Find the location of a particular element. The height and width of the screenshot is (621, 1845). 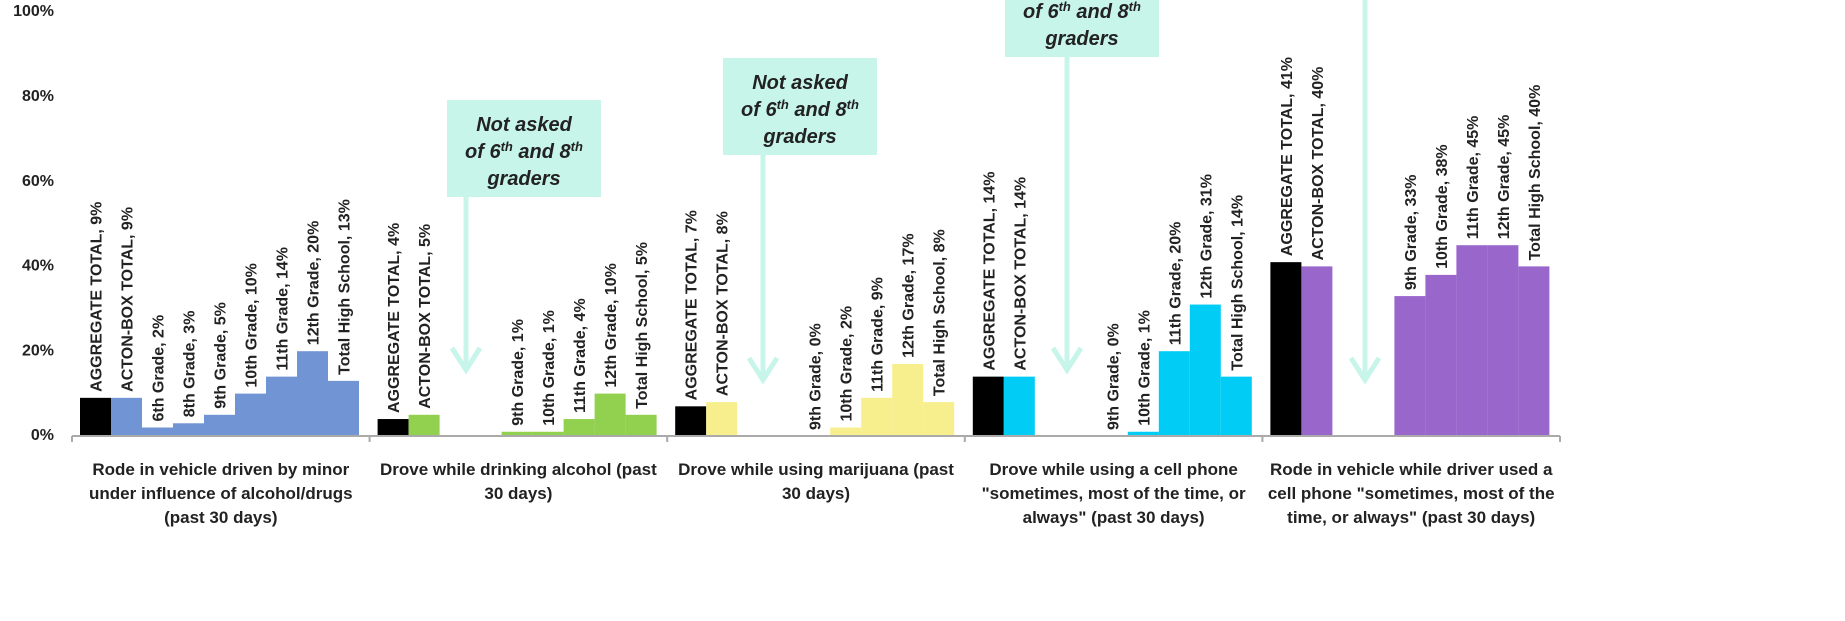

data-label: 10th Grade, 2% is located at coordinates (847, 364).